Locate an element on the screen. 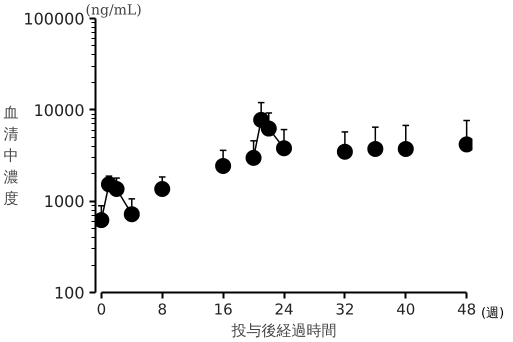 The width and height of the screenshot is (513, 342). x-tick-label: 48 is located at coordinates (466, 309).